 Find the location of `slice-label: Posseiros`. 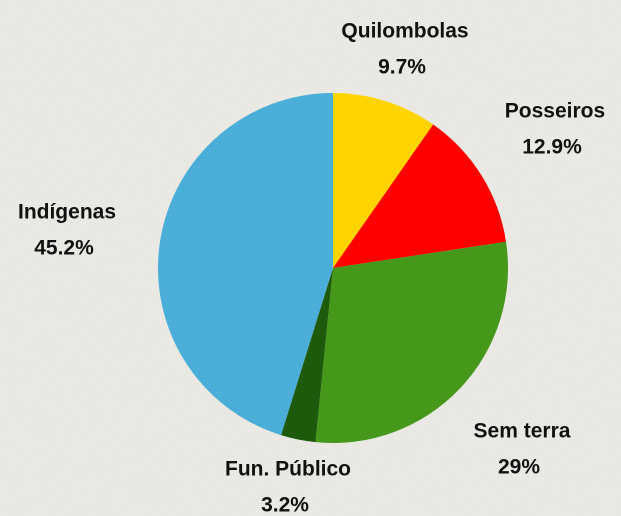

slice-label: Posseiros is located at coordinates (555, 111).